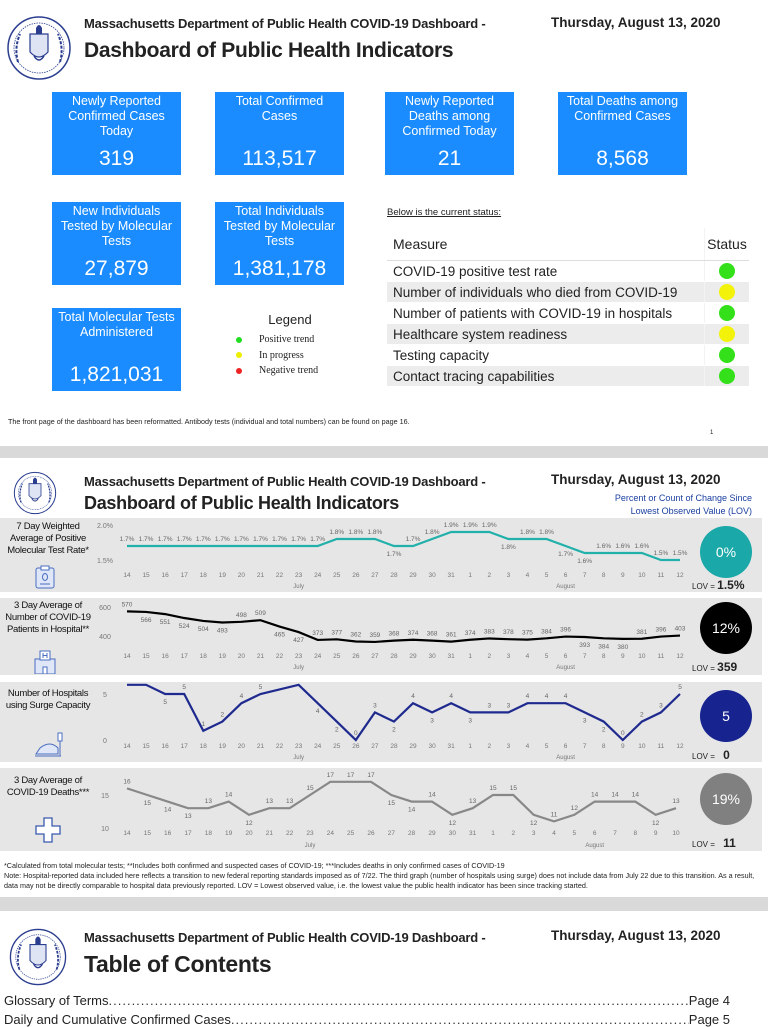  Describe the element at coordinates (48, 699) in the screenshot. I see `panel-label: Number of Hospitals using Surge Capacity` at that location.